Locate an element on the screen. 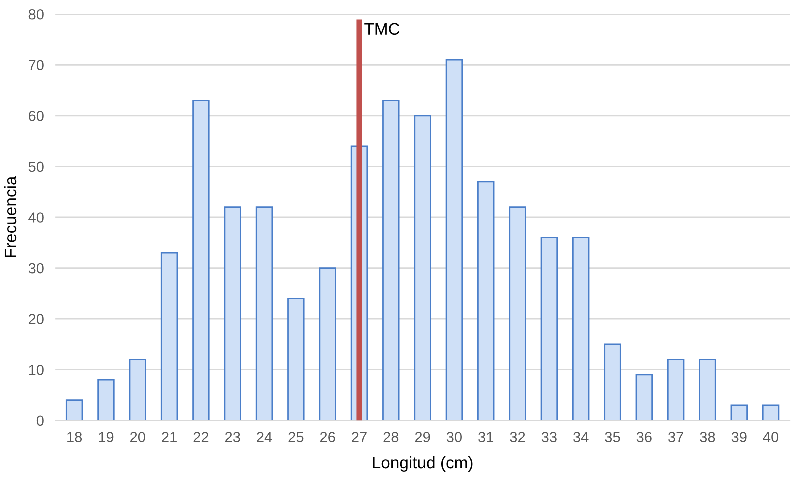 The width and height of the screenshot is (794, 478). y-tick-label: 20 is located at coordinates (36, 319).